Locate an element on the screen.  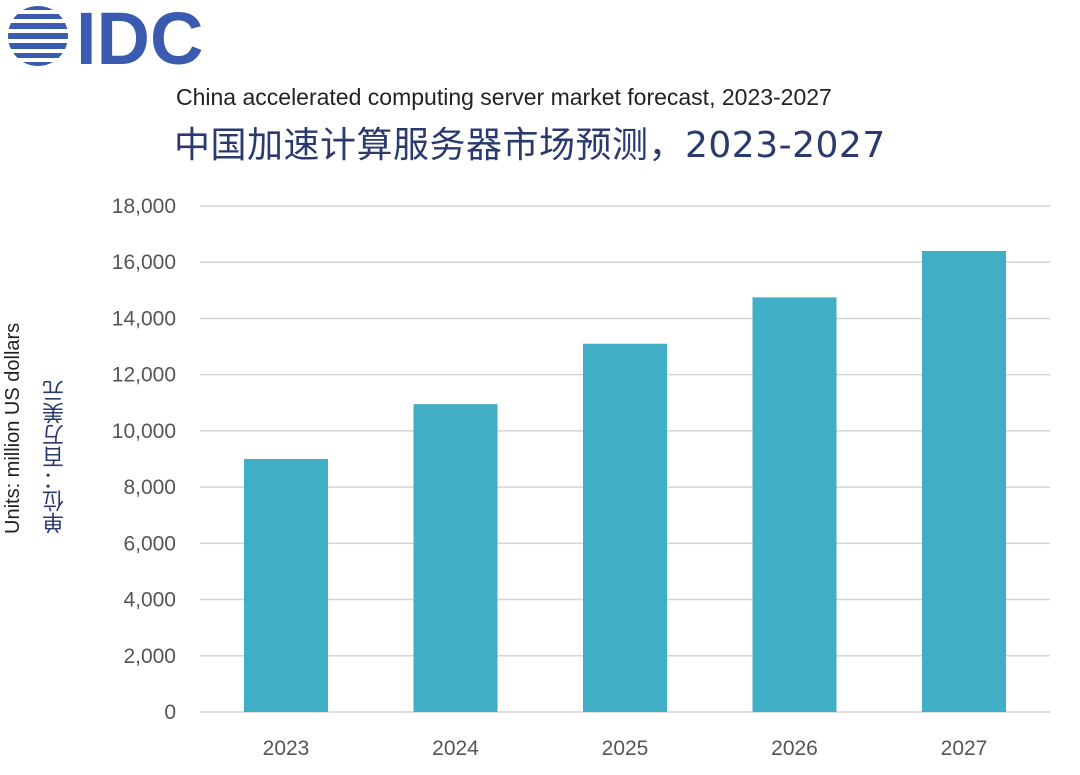
x-tick-label: 2025 is located at coordinates (625, 748).